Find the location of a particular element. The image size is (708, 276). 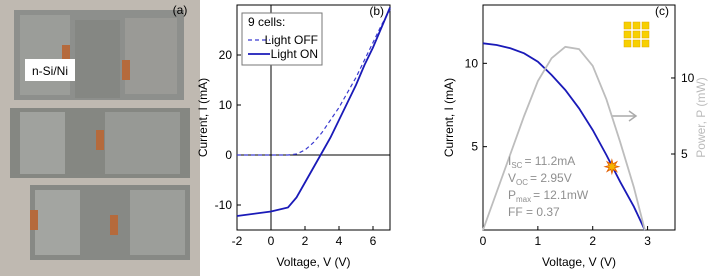

annotation-symbol: FF = 0.37 is located at coordinates (534, 212).